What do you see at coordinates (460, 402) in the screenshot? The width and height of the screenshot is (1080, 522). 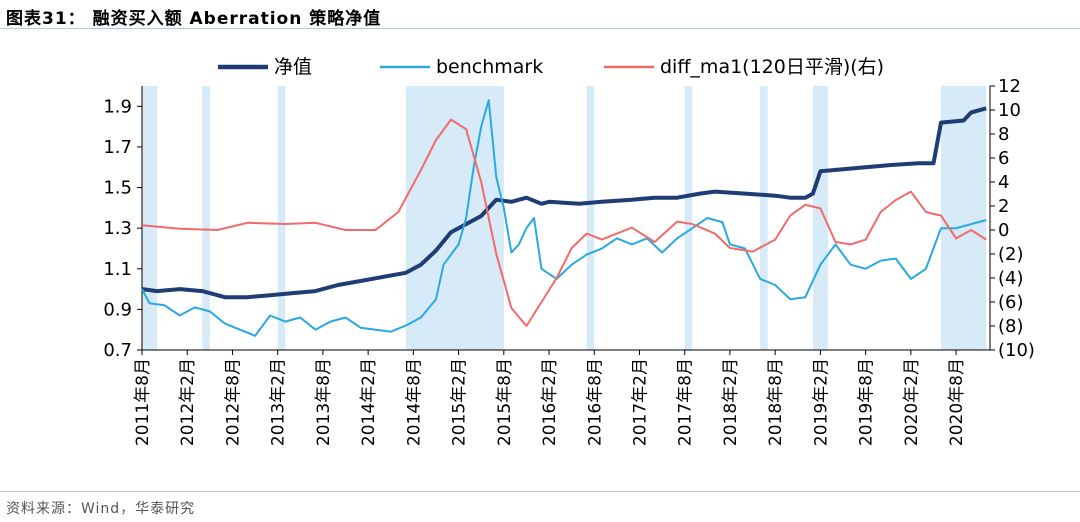 I see `x-tick-label: 2015年2月` at bounding box center [460, 402].